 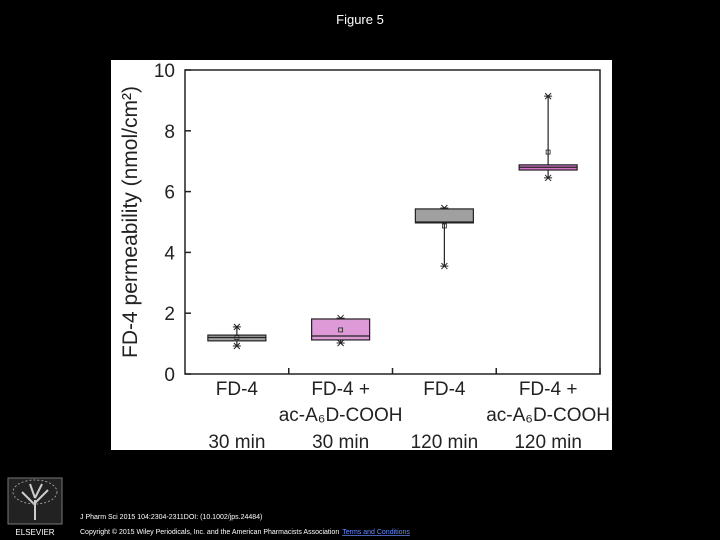 I want to click on terms-link: Terms and Conditions, so click(x=376, y=532).